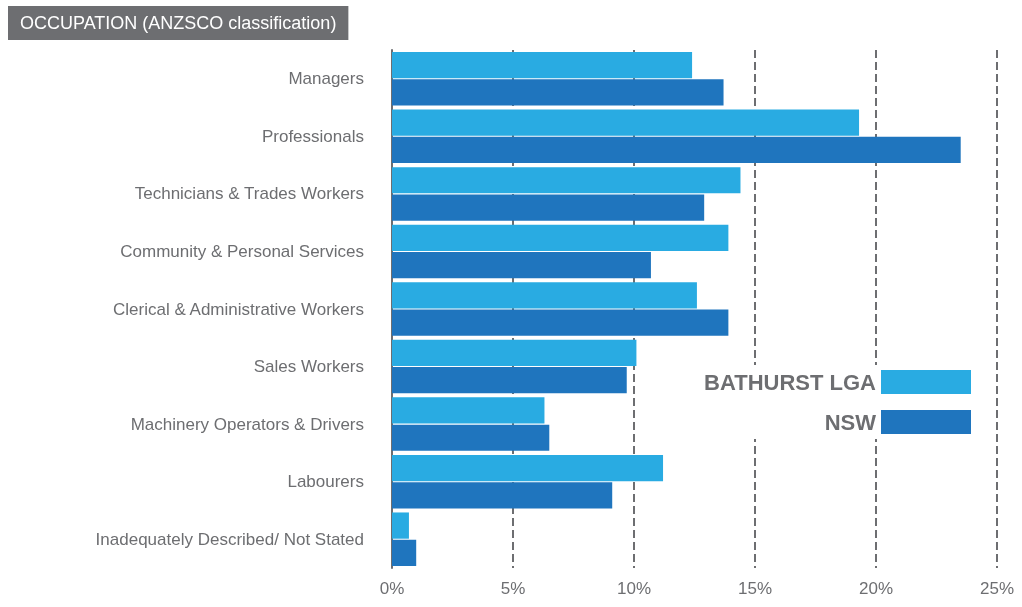 The image size is (1022, 607). Describe the element at coordinates (325, 482) in the screenshot. I see `y-tick-label: Labourers` at that location.